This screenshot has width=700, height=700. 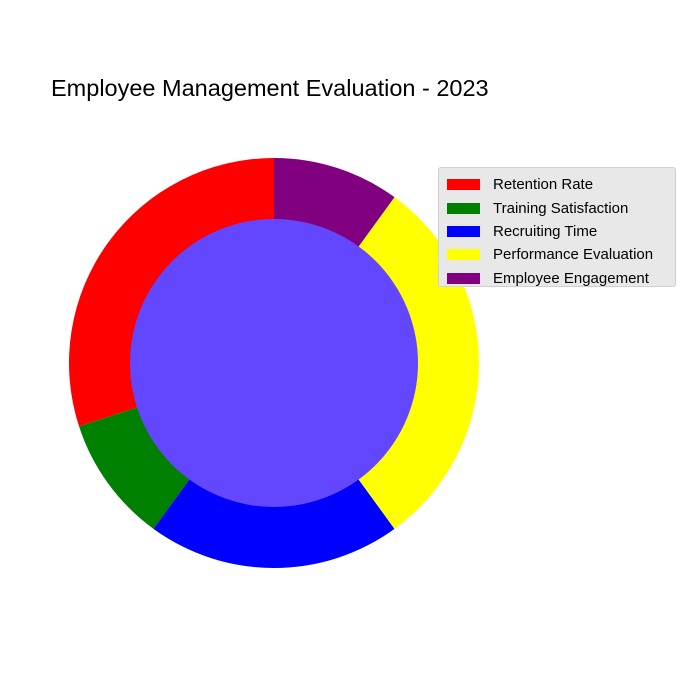 I want to click on legend-label: Training Satisfaction, so click(x=561, y=208).